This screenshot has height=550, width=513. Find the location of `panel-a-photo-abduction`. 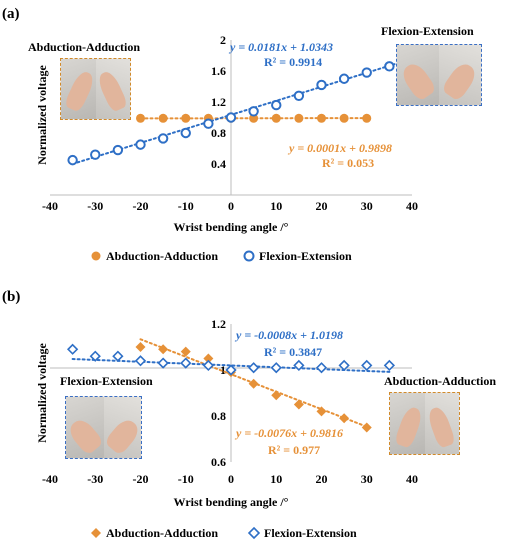

panel-a-photo-abduction is located at coordinates (95, 89).